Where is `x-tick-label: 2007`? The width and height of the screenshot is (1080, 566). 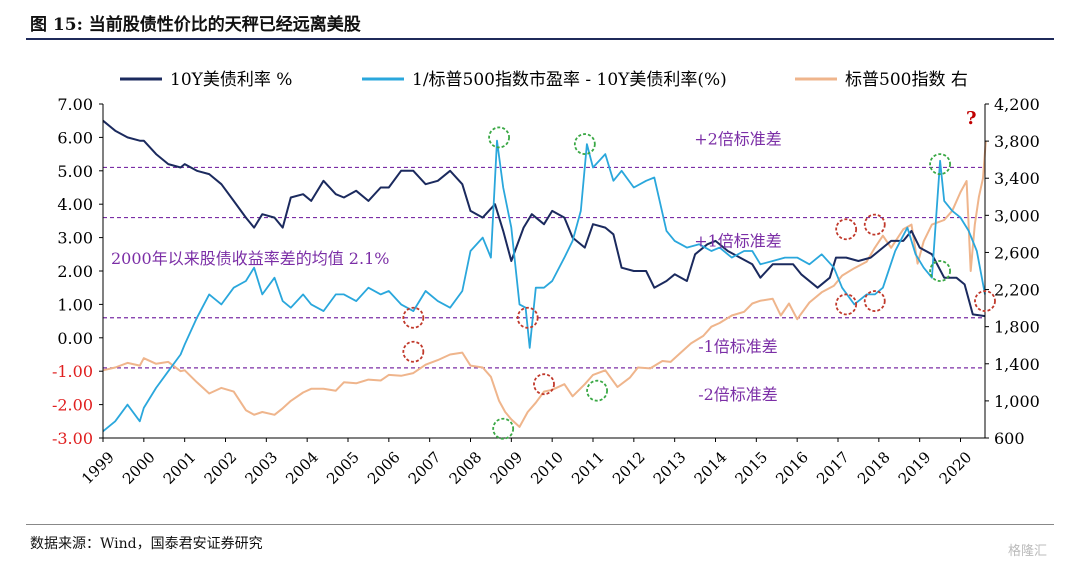 x-tick-label: 2007 is located at coordinates (425, 468).